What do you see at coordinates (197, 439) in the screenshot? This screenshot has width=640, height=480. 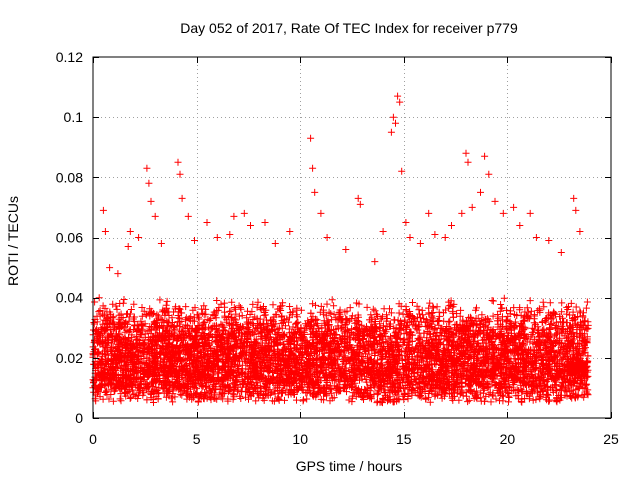 I see `x-tick-label: 5` at bounding box center [197, 439].